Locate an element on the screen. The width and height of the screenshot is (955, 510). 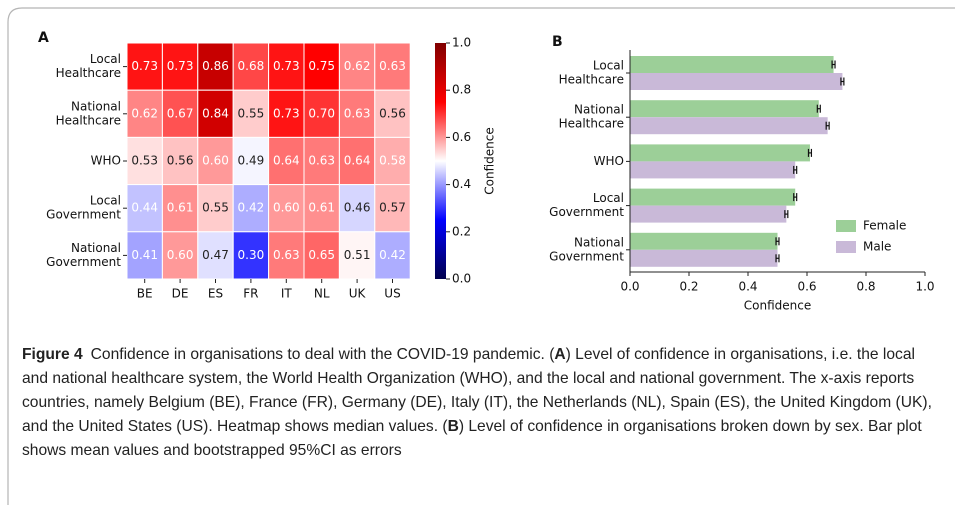
cell-label: 0.53 is located at coordinates (144, 161).